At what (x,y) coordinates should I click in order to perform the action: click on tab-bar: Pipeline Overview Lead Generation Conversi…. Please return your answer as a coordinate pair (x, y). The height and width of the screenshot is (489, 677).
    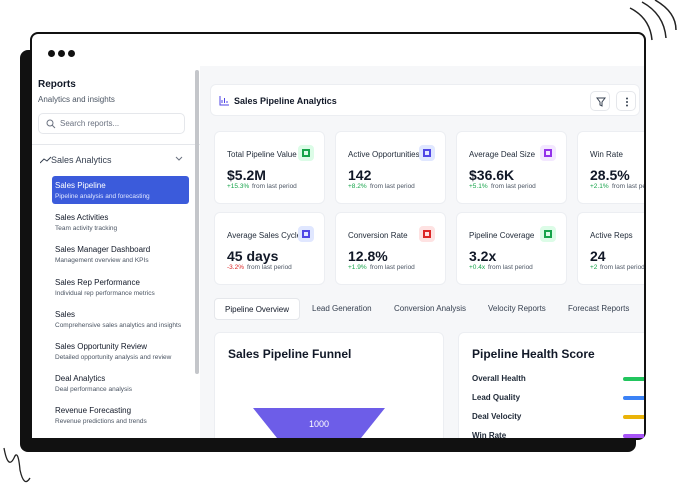
    Looking at the image, I should click on (429, 309).